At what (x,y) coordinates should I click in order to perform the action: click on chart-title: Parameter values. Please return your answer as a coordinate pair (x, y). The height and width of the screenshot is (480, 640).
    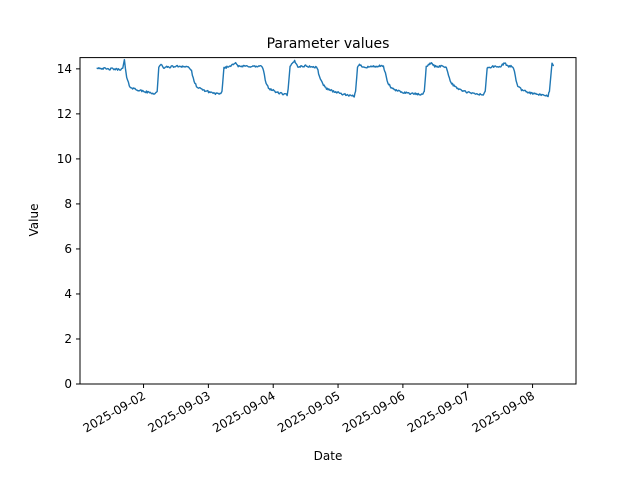
    Looking at the image, I should click on (328, 44).